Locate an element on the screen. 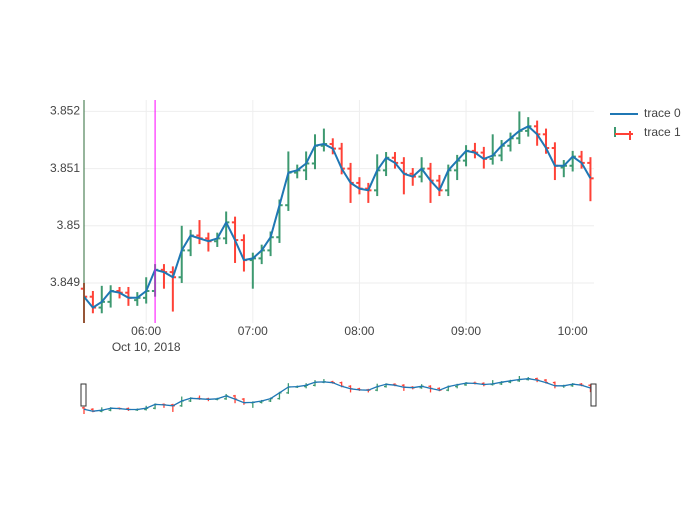  legend-item: trace 0 is located at coordinates (645, 113).